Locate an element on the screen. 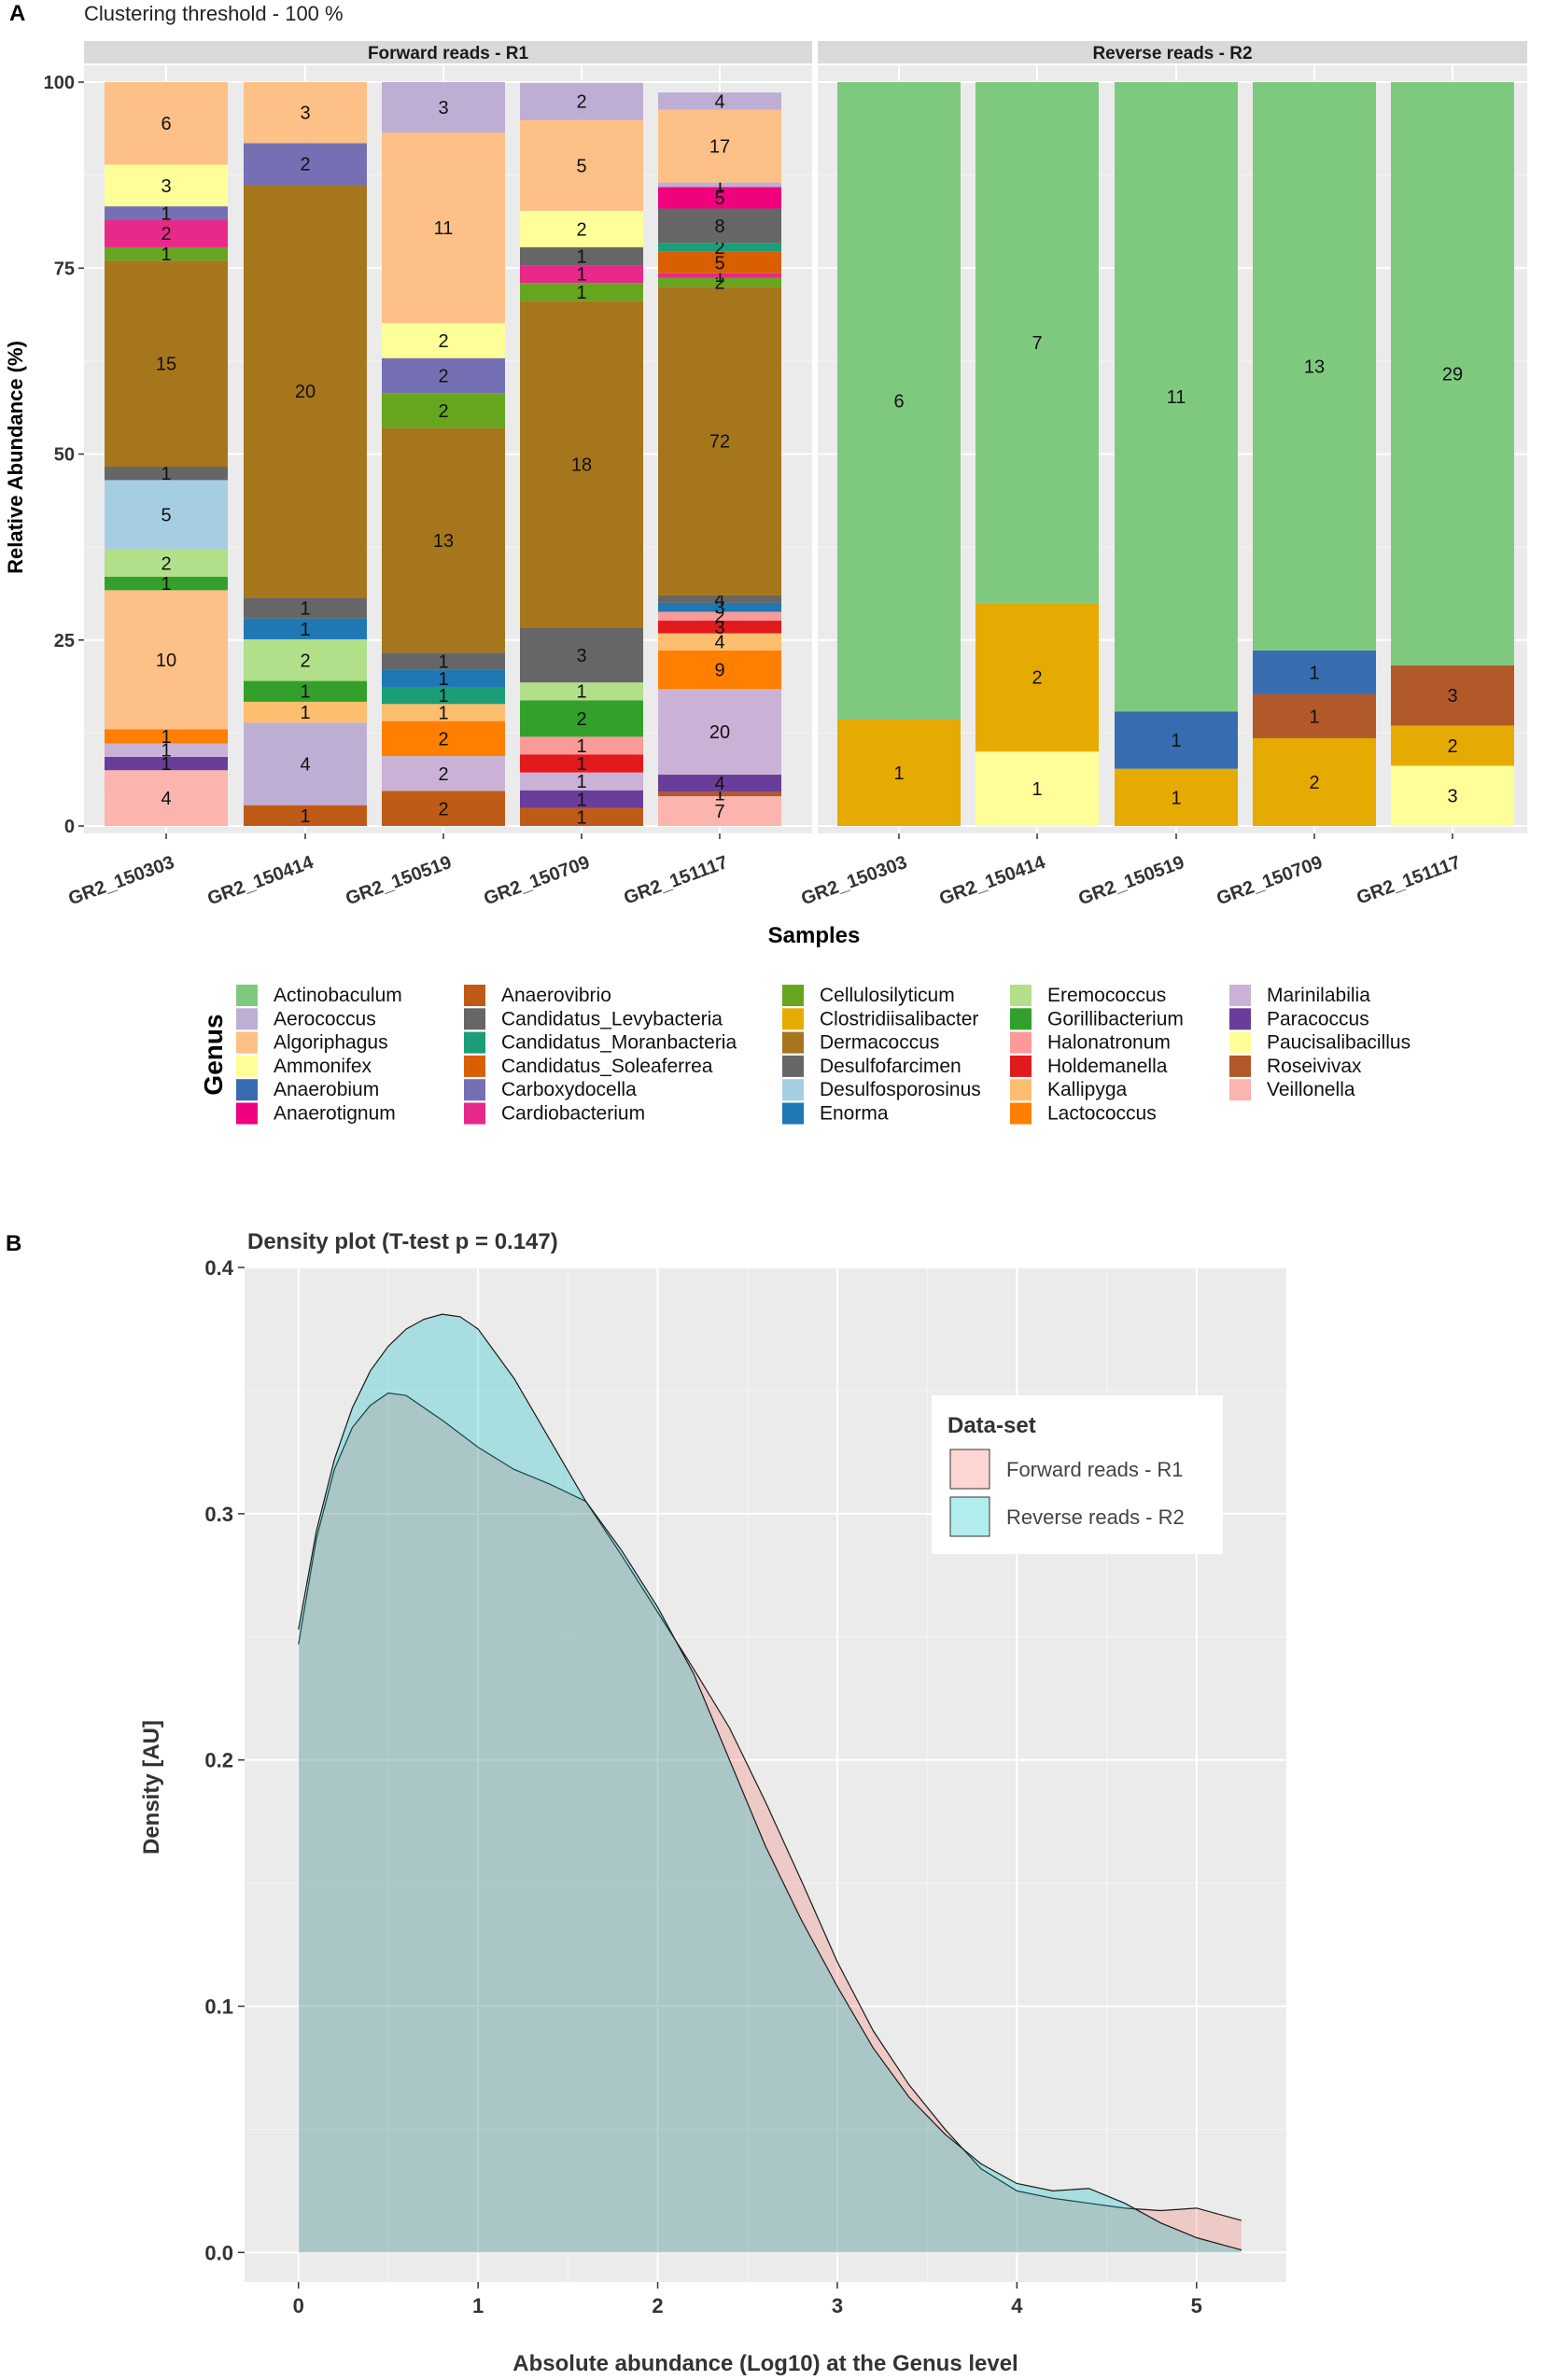 The height and width of the screenshot is (2380, 1544). legend-label: Halonatronum is located at coordinates (1109, 1043).